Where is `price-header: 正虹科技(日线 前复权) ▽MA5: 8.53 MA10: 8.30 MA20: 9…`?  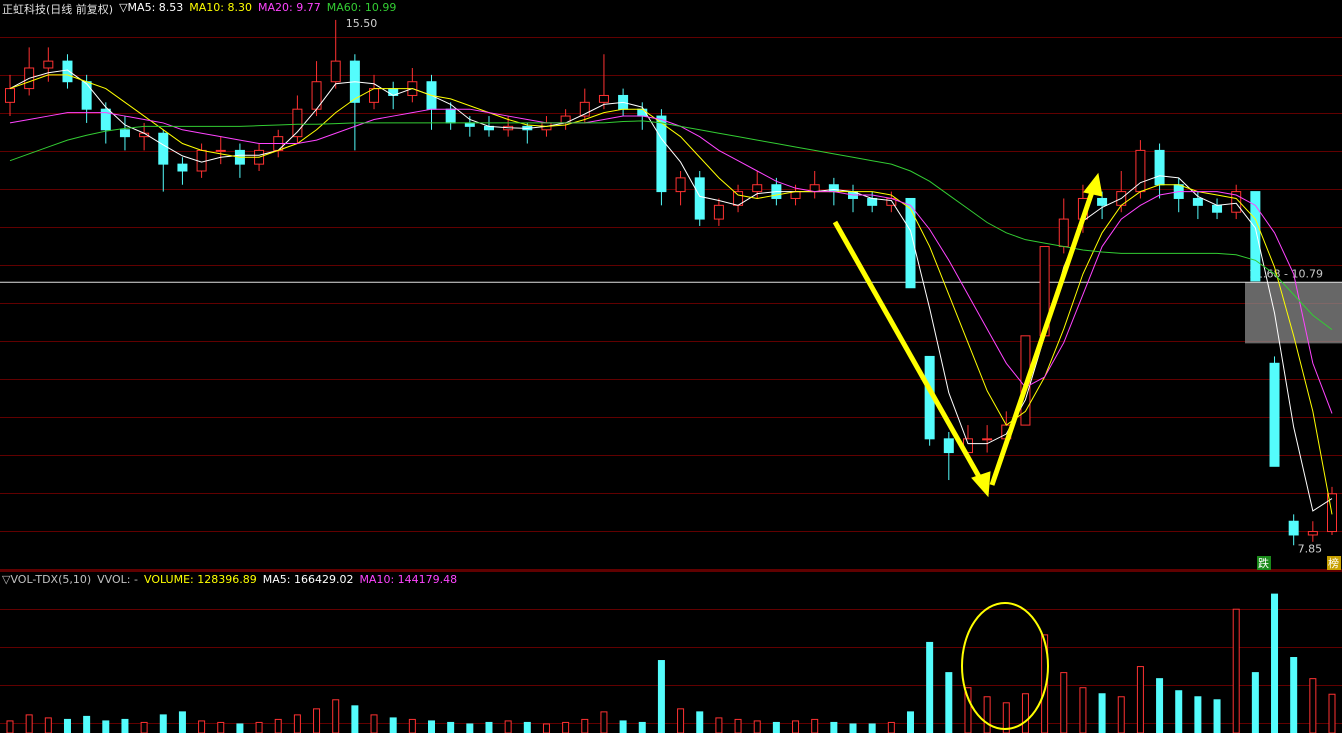 price-header: 正虹科技(日线 前复权) ▽MA5: 8.53 MA10: 8.30 MA20: 9… is located at coordinates (199, 9).